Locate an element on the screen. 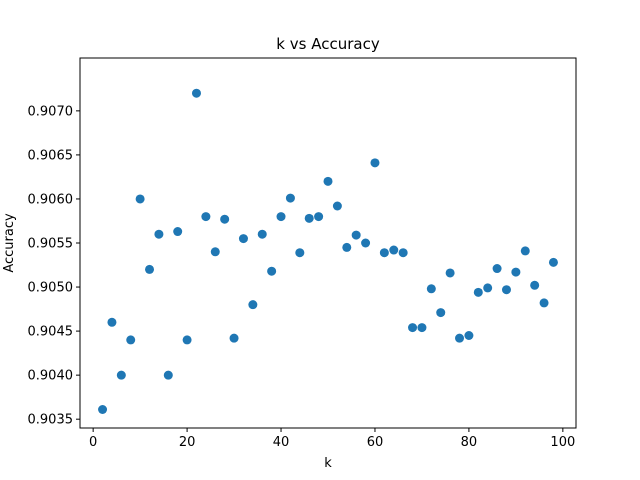 Image resolution: width=640 pixels, height=480 pixels. y-tick-label: 0.9055 is located at coordinates (51, 244).